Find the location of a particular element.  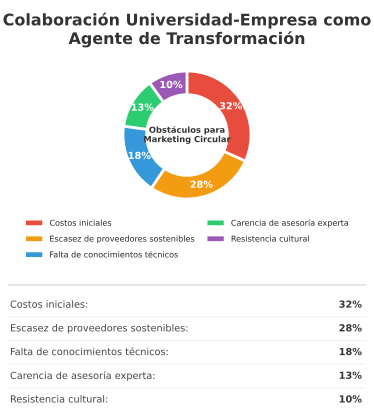

legend-label: Resistencia cultural is located at coordinates (270, 238).